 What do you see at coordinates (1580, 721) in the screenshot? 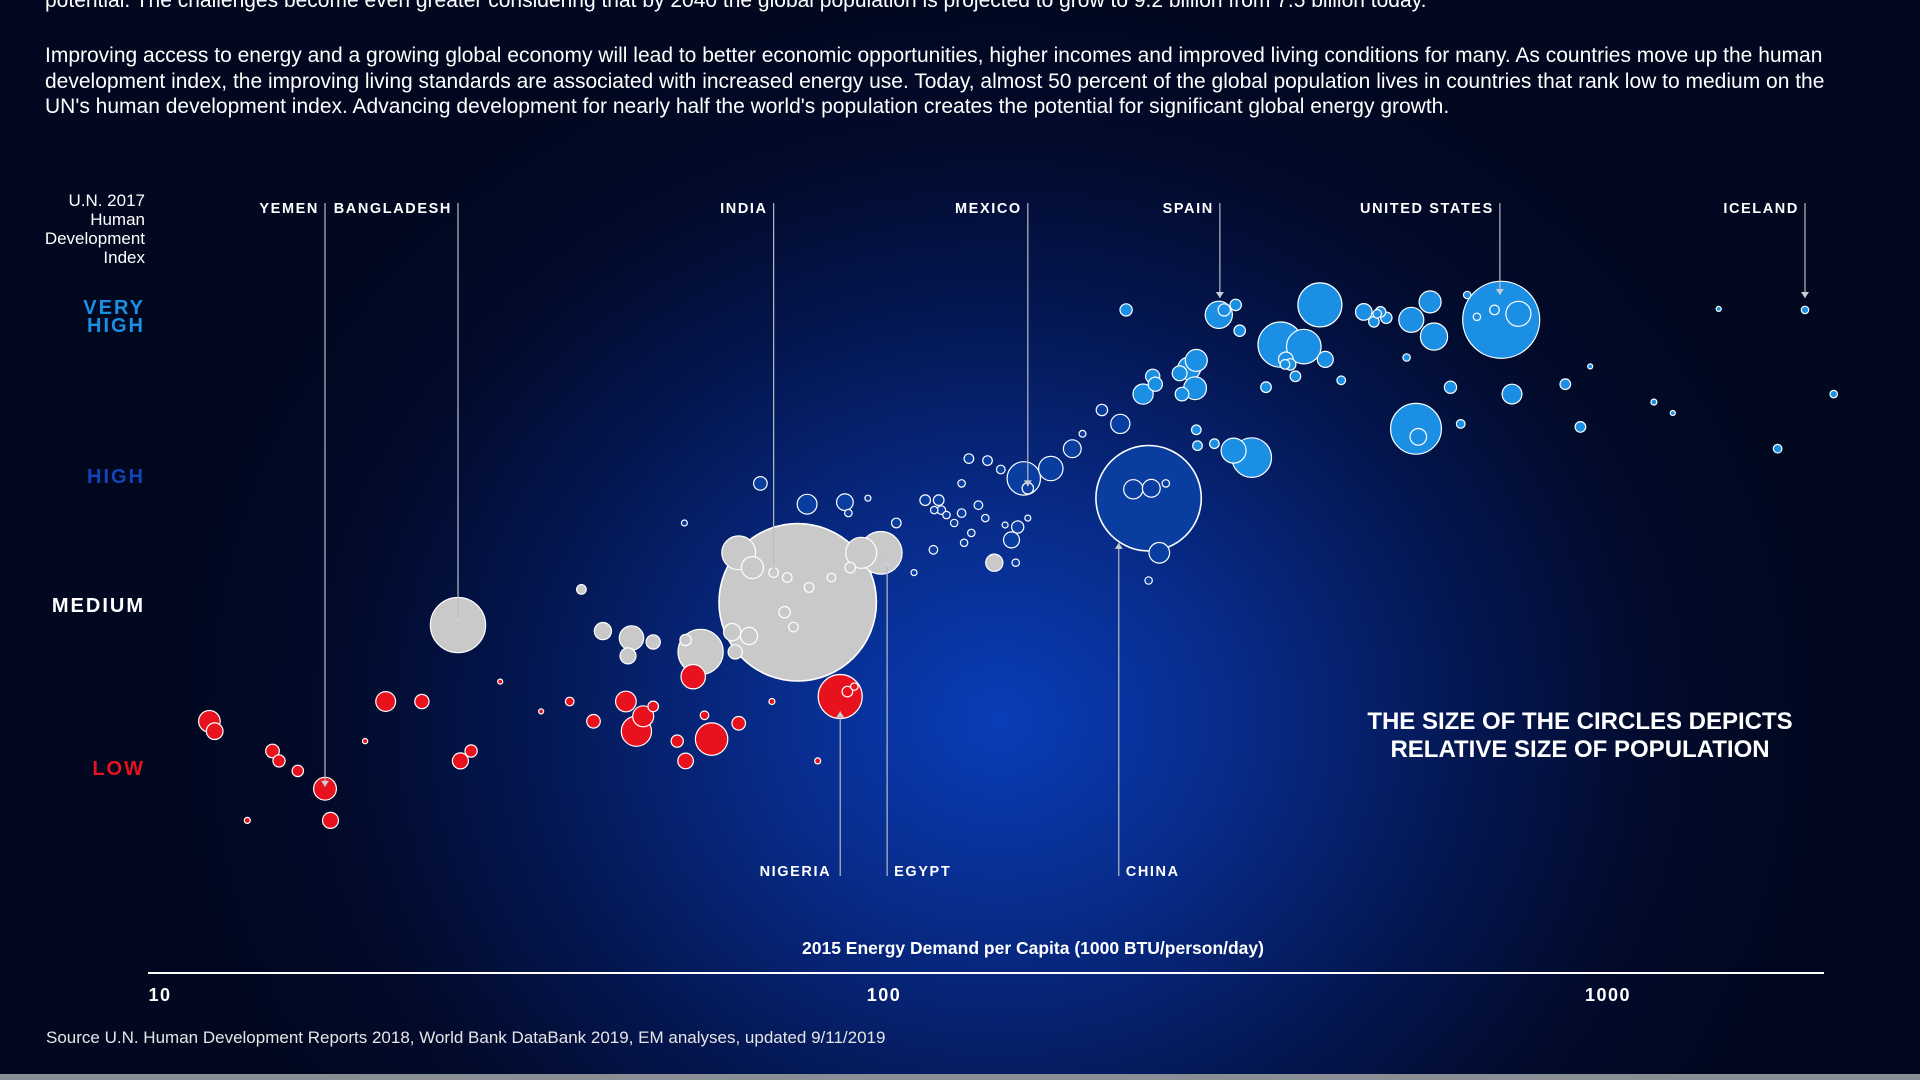
I see `size-note-line-1: THE SIZE OF THE CIRCLES DEPICTS` at bounding box center [1580, 721].